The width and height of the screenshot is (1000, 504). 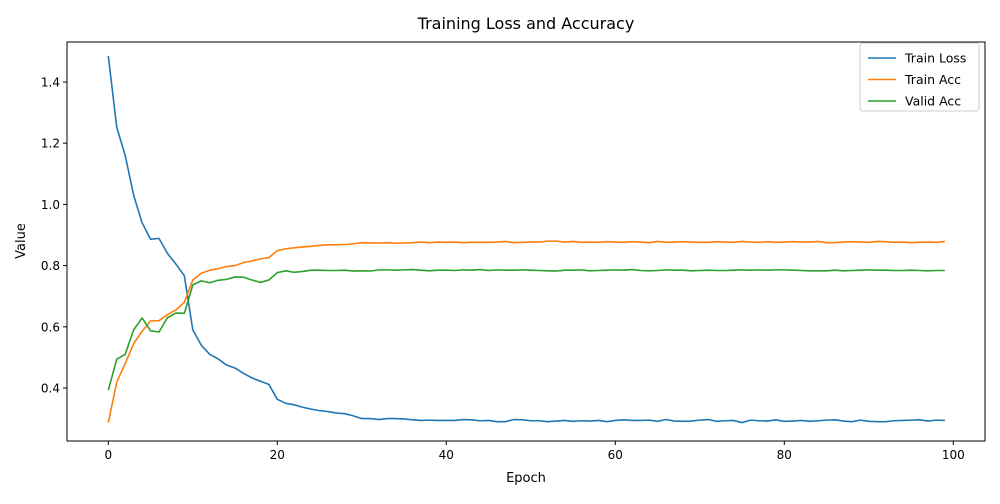 What do you see at coordinates (615, 455) in the screenshot?
I see `x-tick-label: 60` at bounding box center [615, 455].